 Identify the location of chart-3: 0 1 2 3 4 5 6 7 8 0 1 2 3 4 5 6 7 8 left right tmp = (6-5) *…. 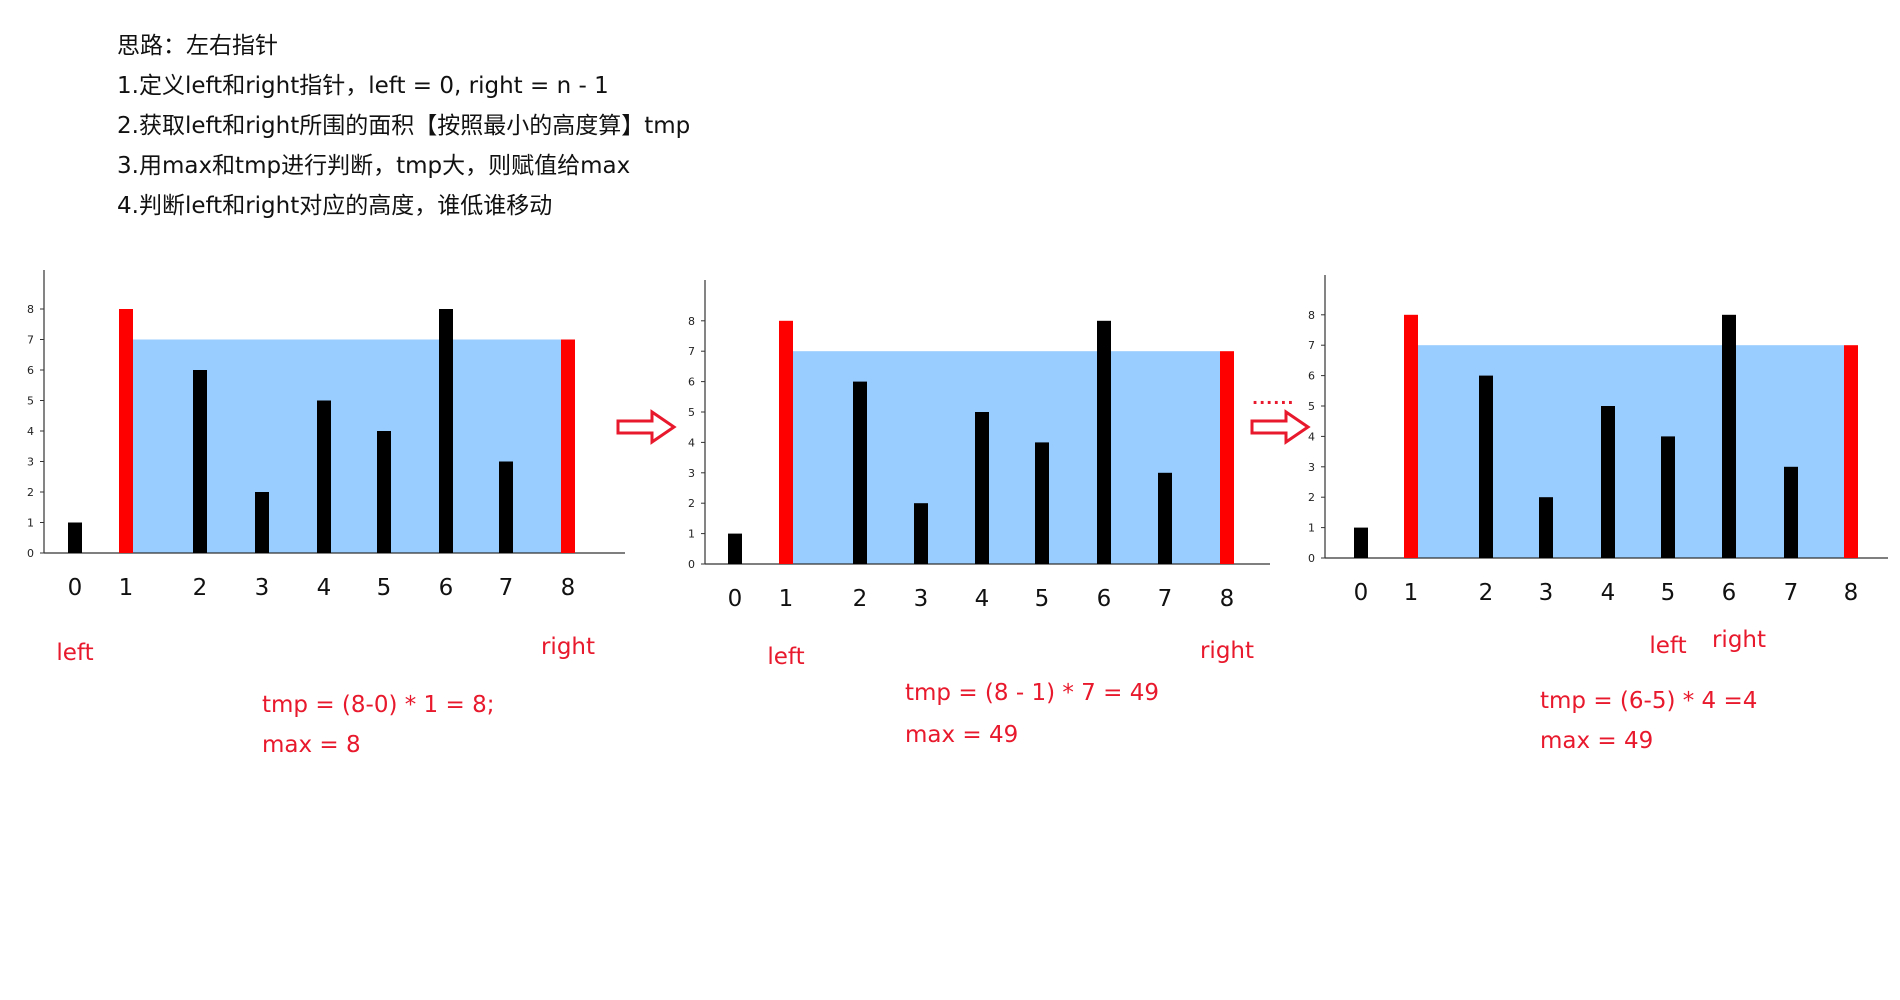
(1598, 514).